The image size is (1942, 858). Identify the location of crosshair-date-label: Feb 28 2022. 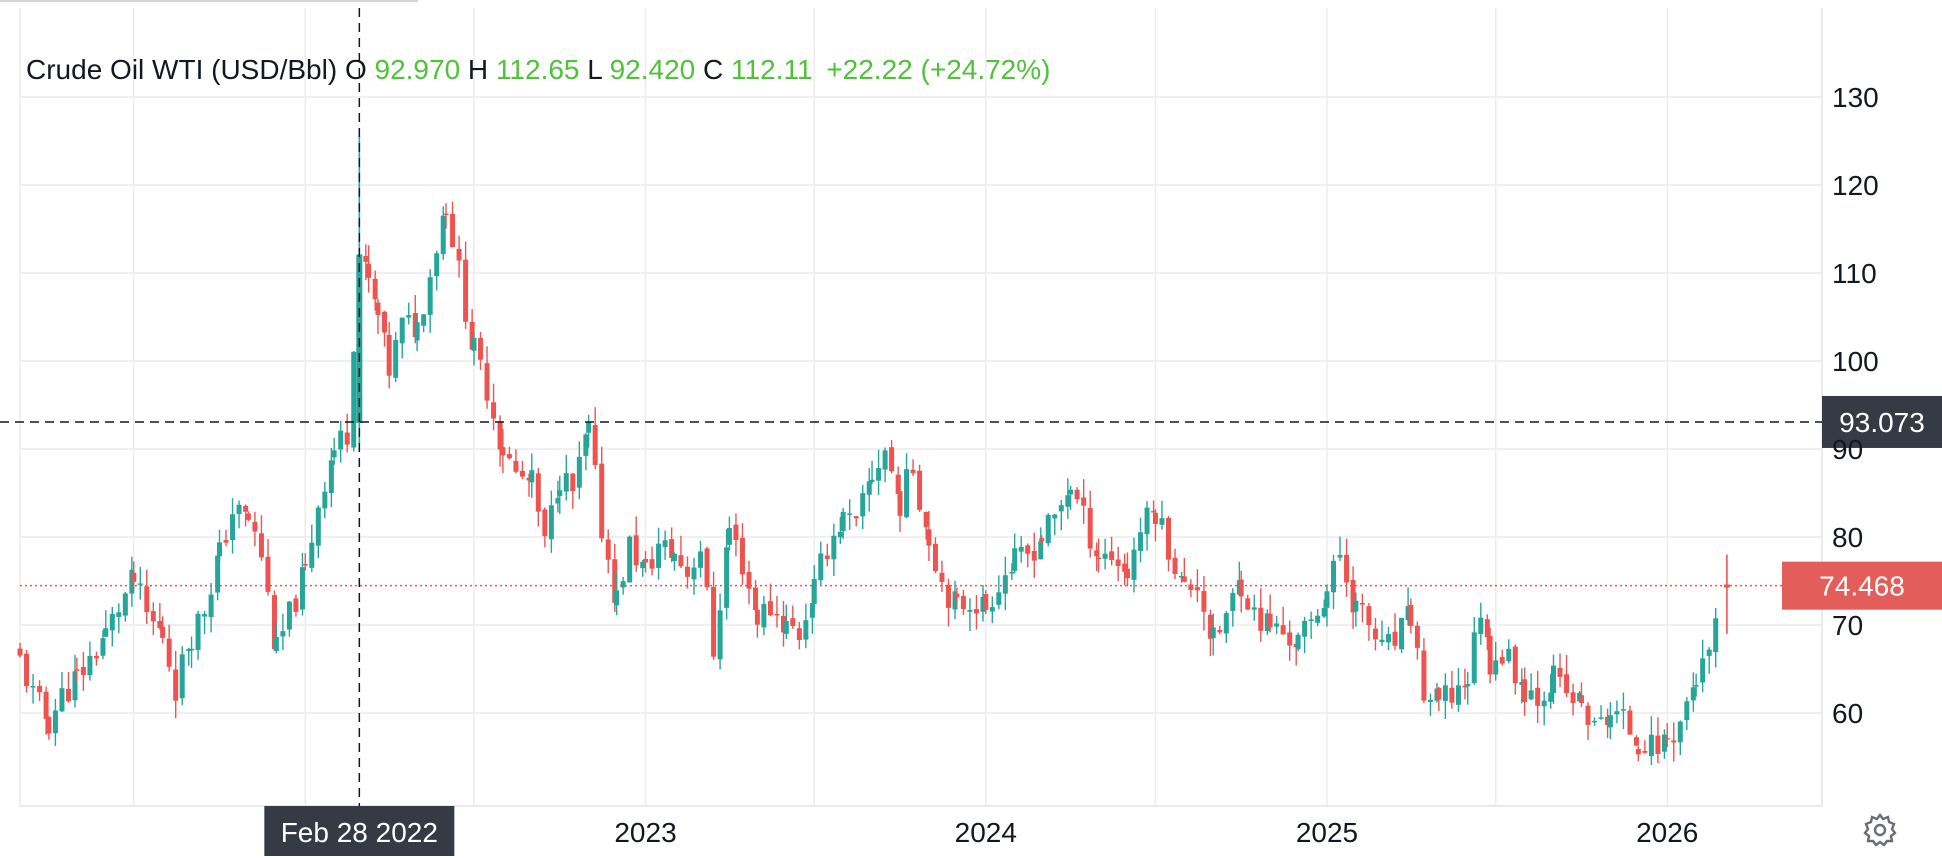
(359, 832).